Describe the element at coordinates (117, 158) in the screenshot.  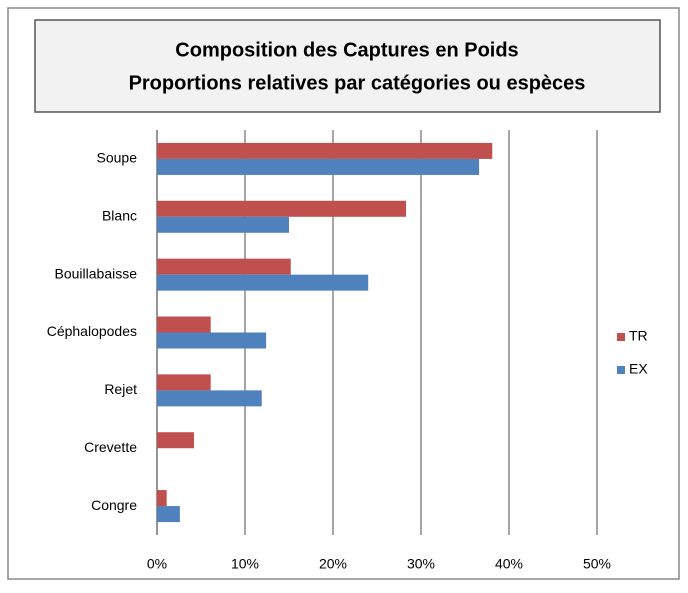
I see `y-tick-label: Soupe` at that location.